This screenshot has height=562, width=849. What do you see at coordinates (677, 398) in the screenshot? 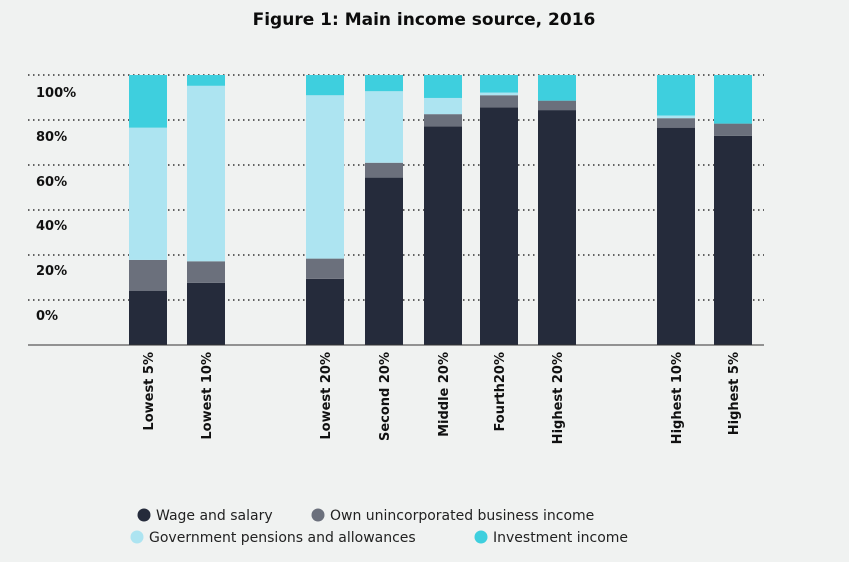
I see `x-tick-label: Highest 10%` at bounding box center [677, 398].